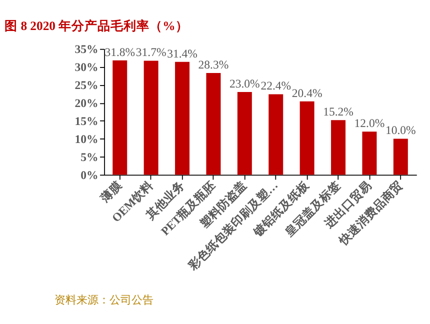 This screenshot has height=324, width=430. Describe the element at coordinates (86, 139) in the screenshot. I see `y-tick-label: 10%` at that location.